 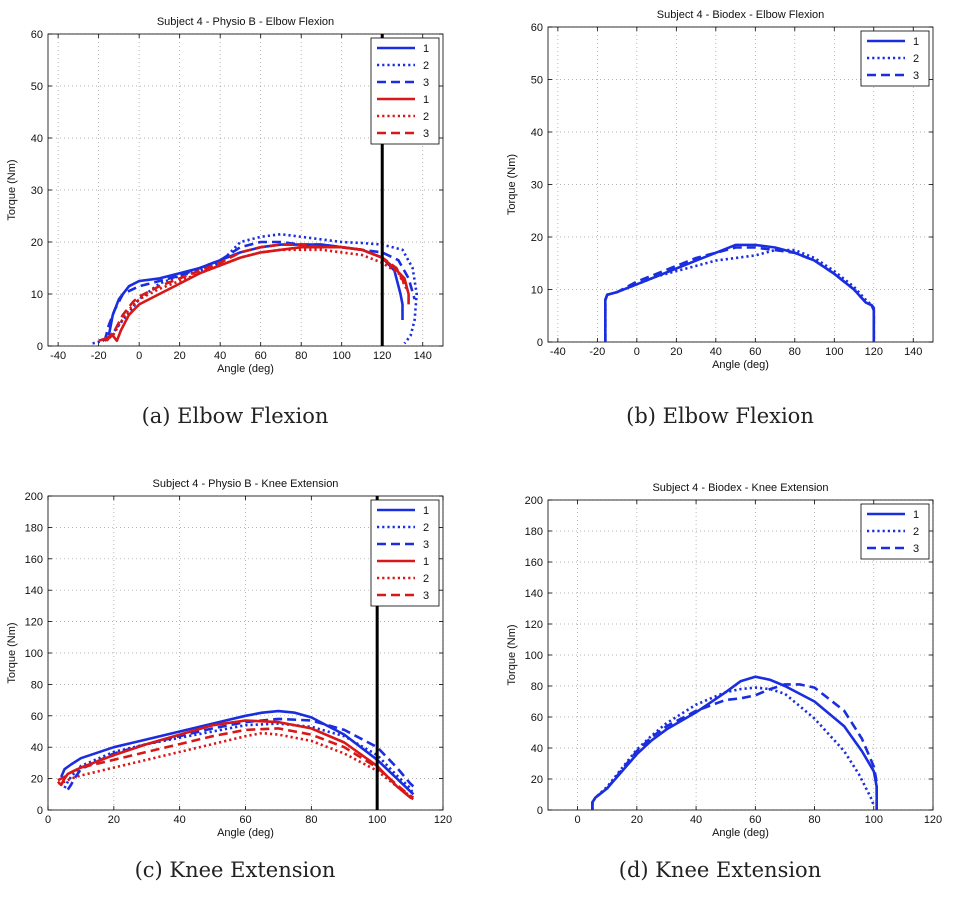 What do you see at coordinates (740, 488) in the screenshot?
I see `chart-title: Subject 4 - Biodex - Knee Extension` at bounding box center [740, 488].